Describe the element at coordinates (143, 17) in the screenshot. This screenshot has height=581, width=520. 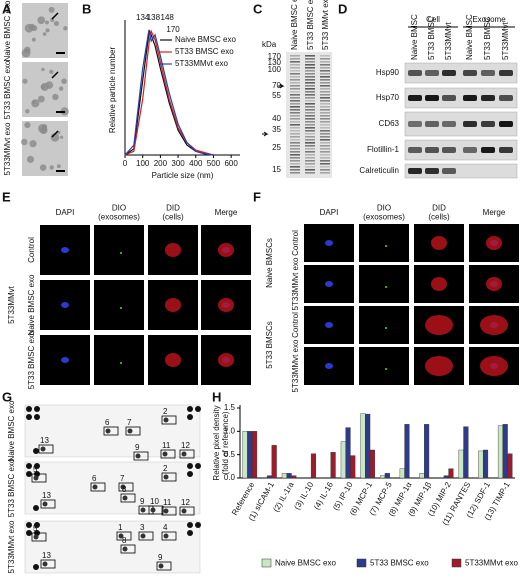
I see `peak-label: 134` at that location.